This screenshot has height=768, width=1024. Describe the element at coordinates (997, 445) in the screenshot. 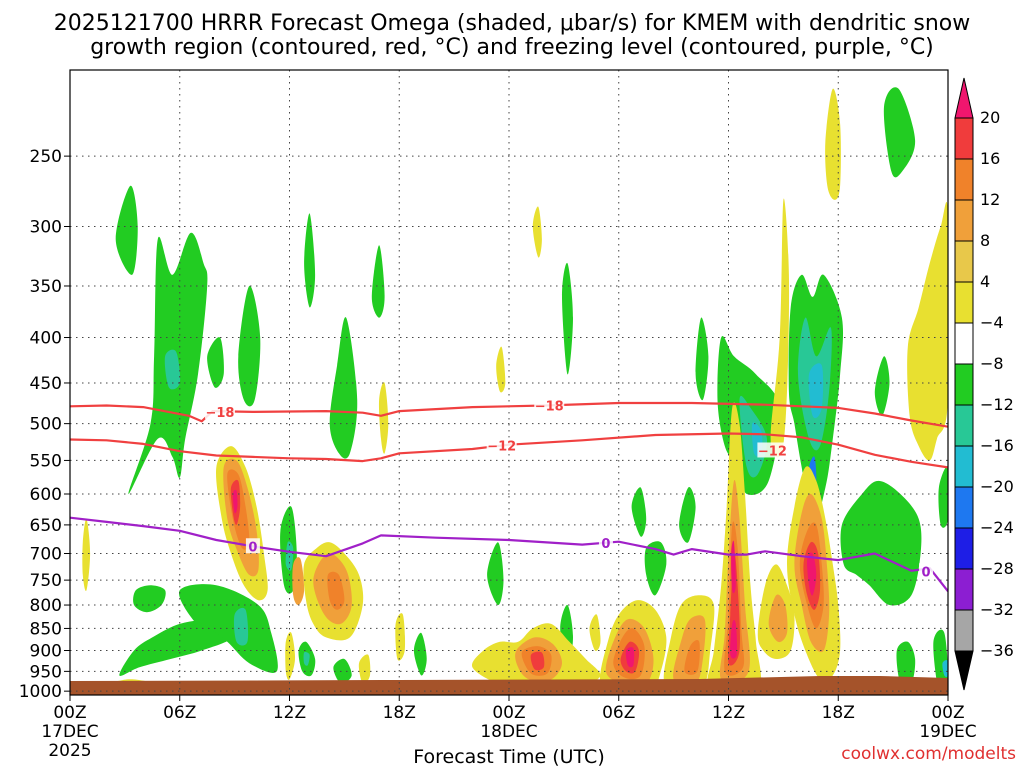

I see `colorbar-label: −16` at that location.